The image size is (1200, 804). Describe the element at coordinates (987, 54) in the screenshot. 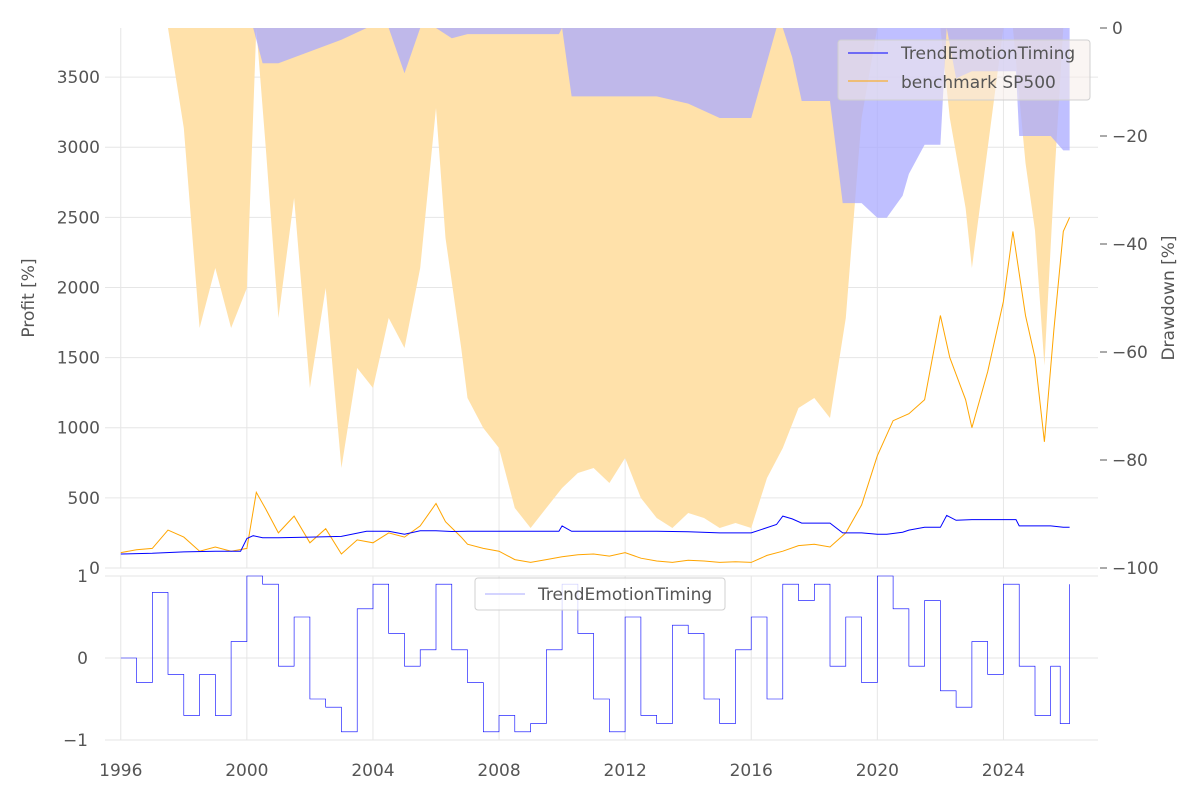

I see `legend-label-strategy: TrendEmotionTiming` at that location.